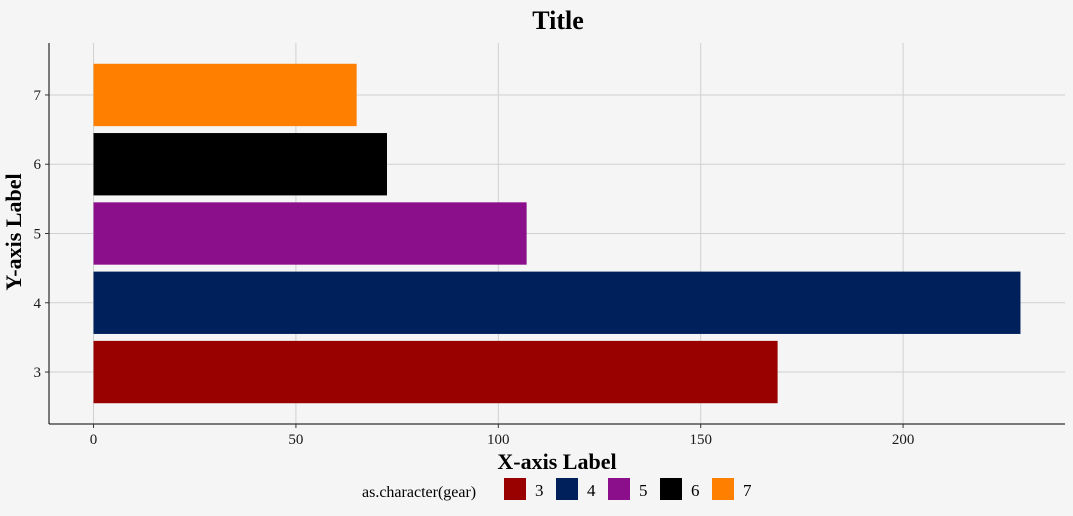  Describe the element at coordinates (591, 490) in the screenshot. I see `legend-label-4: 4` at that location.